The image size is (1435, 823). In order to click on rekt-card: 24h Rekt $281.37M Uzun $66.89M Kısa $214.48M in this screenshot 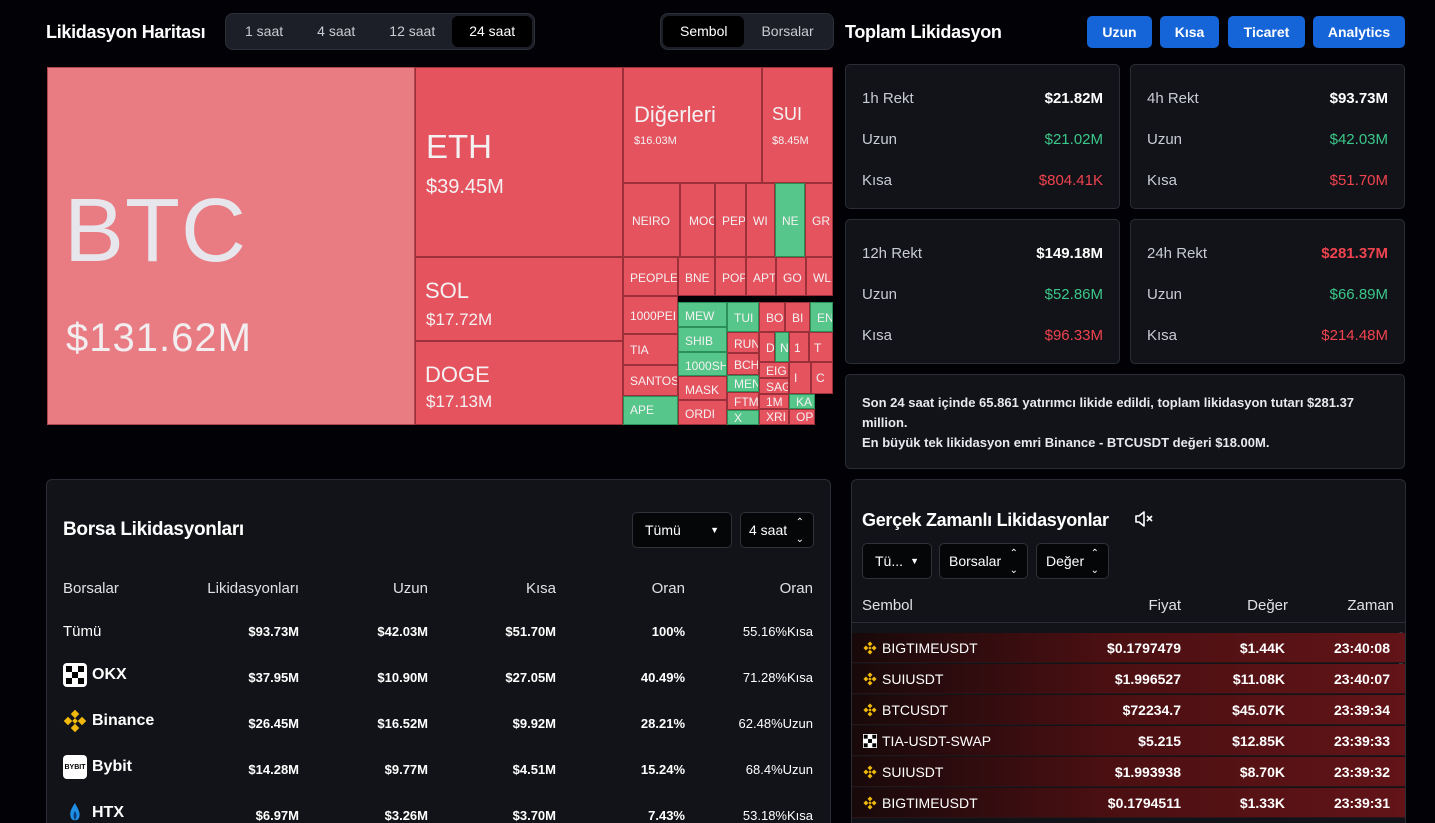, I will do `click(1267, 291)`.